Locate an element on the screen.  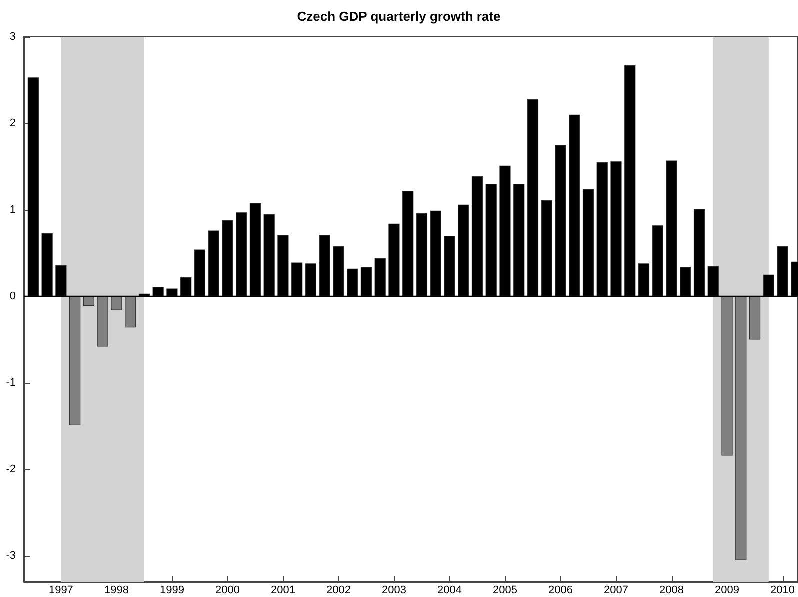
x-tick-label: 2005 is located at coordinates (505, 590).